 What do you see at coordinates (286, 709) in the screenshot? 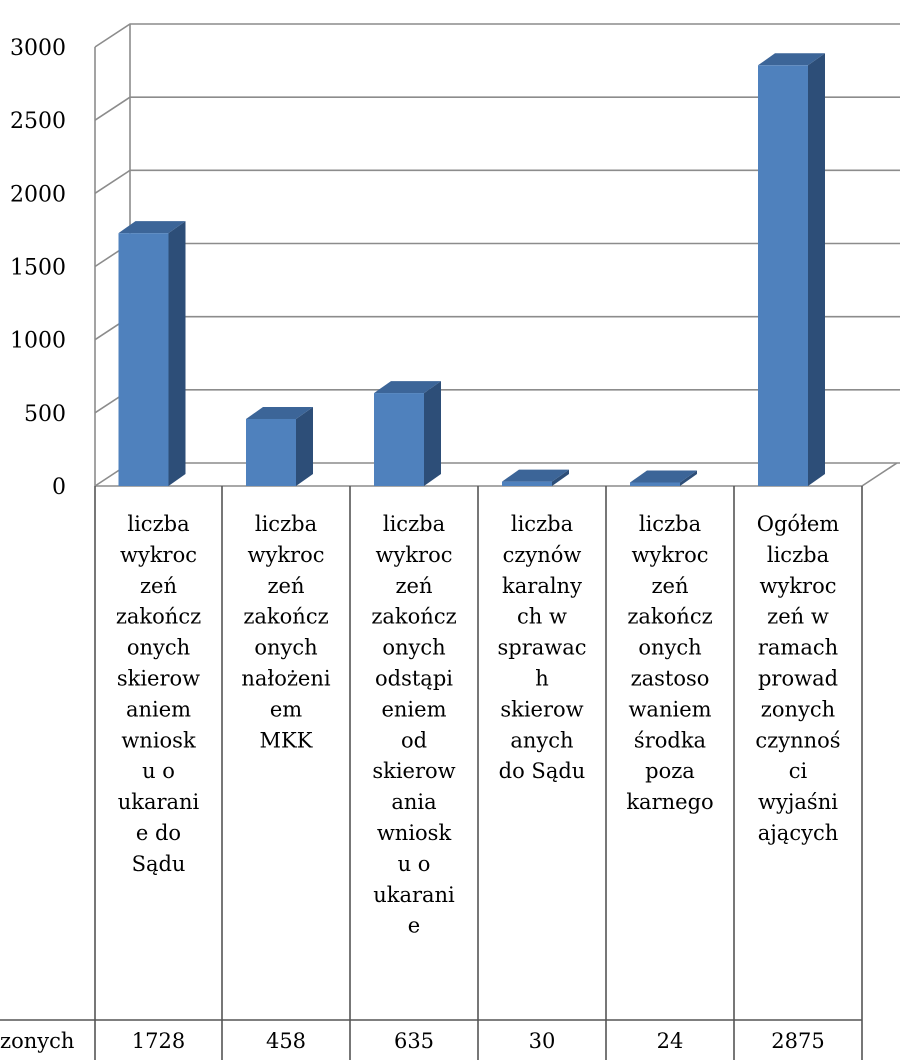
I see `category-label-line: em` at bounding box center [286, 709].